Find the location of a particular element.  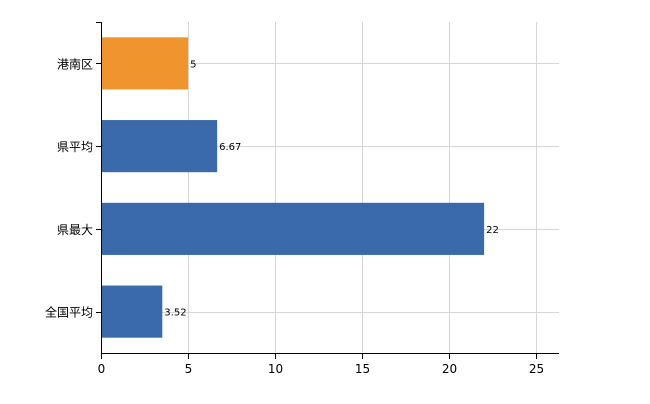

x-tick-label: 15 is located at coordinates (362, 369).